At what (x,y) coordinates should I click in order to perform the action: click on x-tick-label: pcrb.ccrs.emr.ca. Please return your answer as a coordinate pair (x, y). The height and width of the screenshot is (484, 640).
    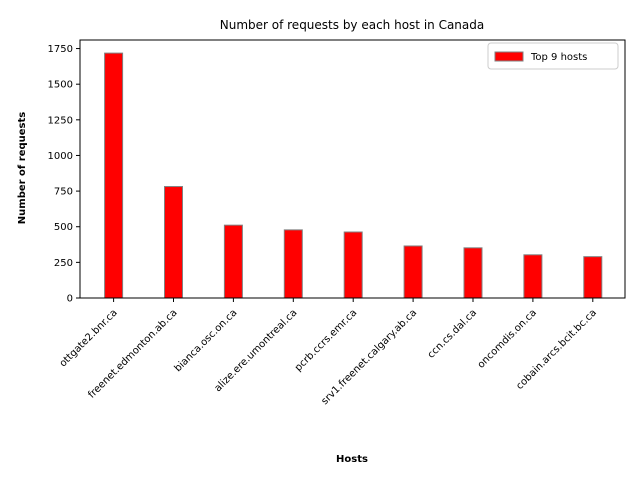
    Looking at the image, I should click on (326, 340).